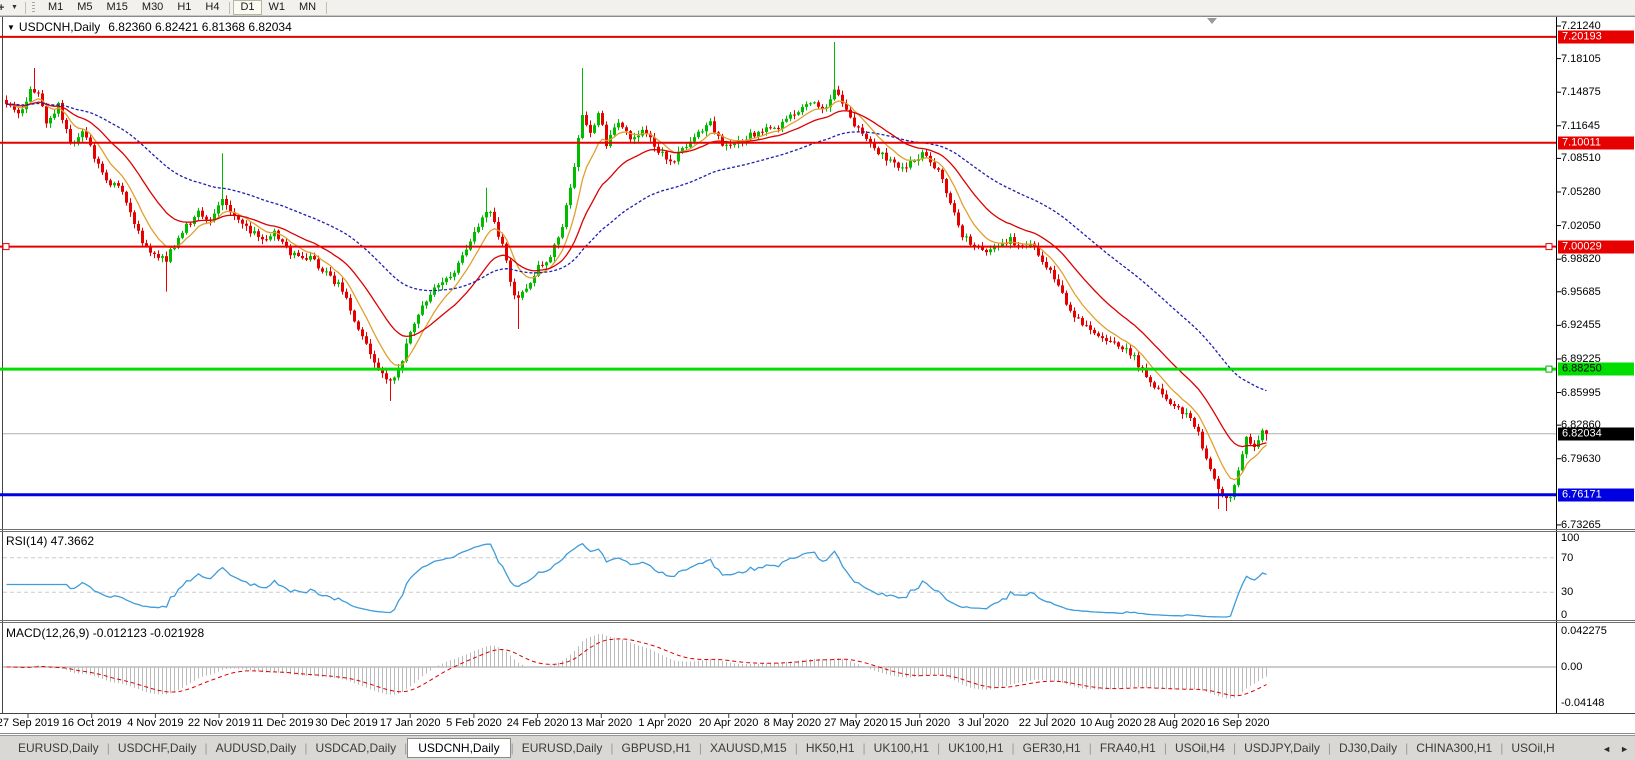  What do you see at coordinates (1581, 259) in the screenshot?
I see `y-axis-tick: 6.98820` at bounding box center [1581, 259].